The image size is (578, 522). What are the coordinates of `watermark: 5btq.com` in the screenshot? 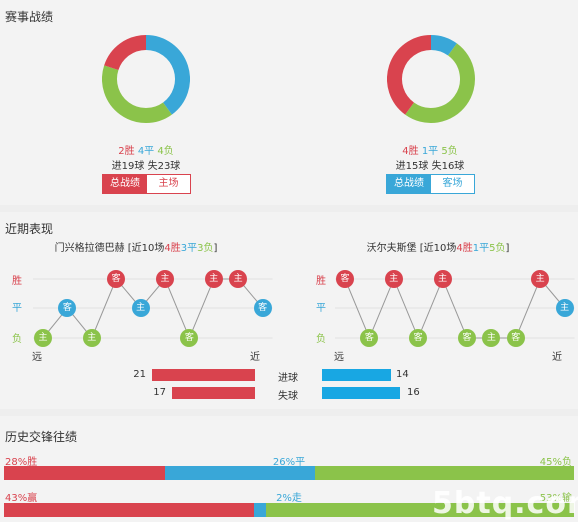 It's located at (505, 503).